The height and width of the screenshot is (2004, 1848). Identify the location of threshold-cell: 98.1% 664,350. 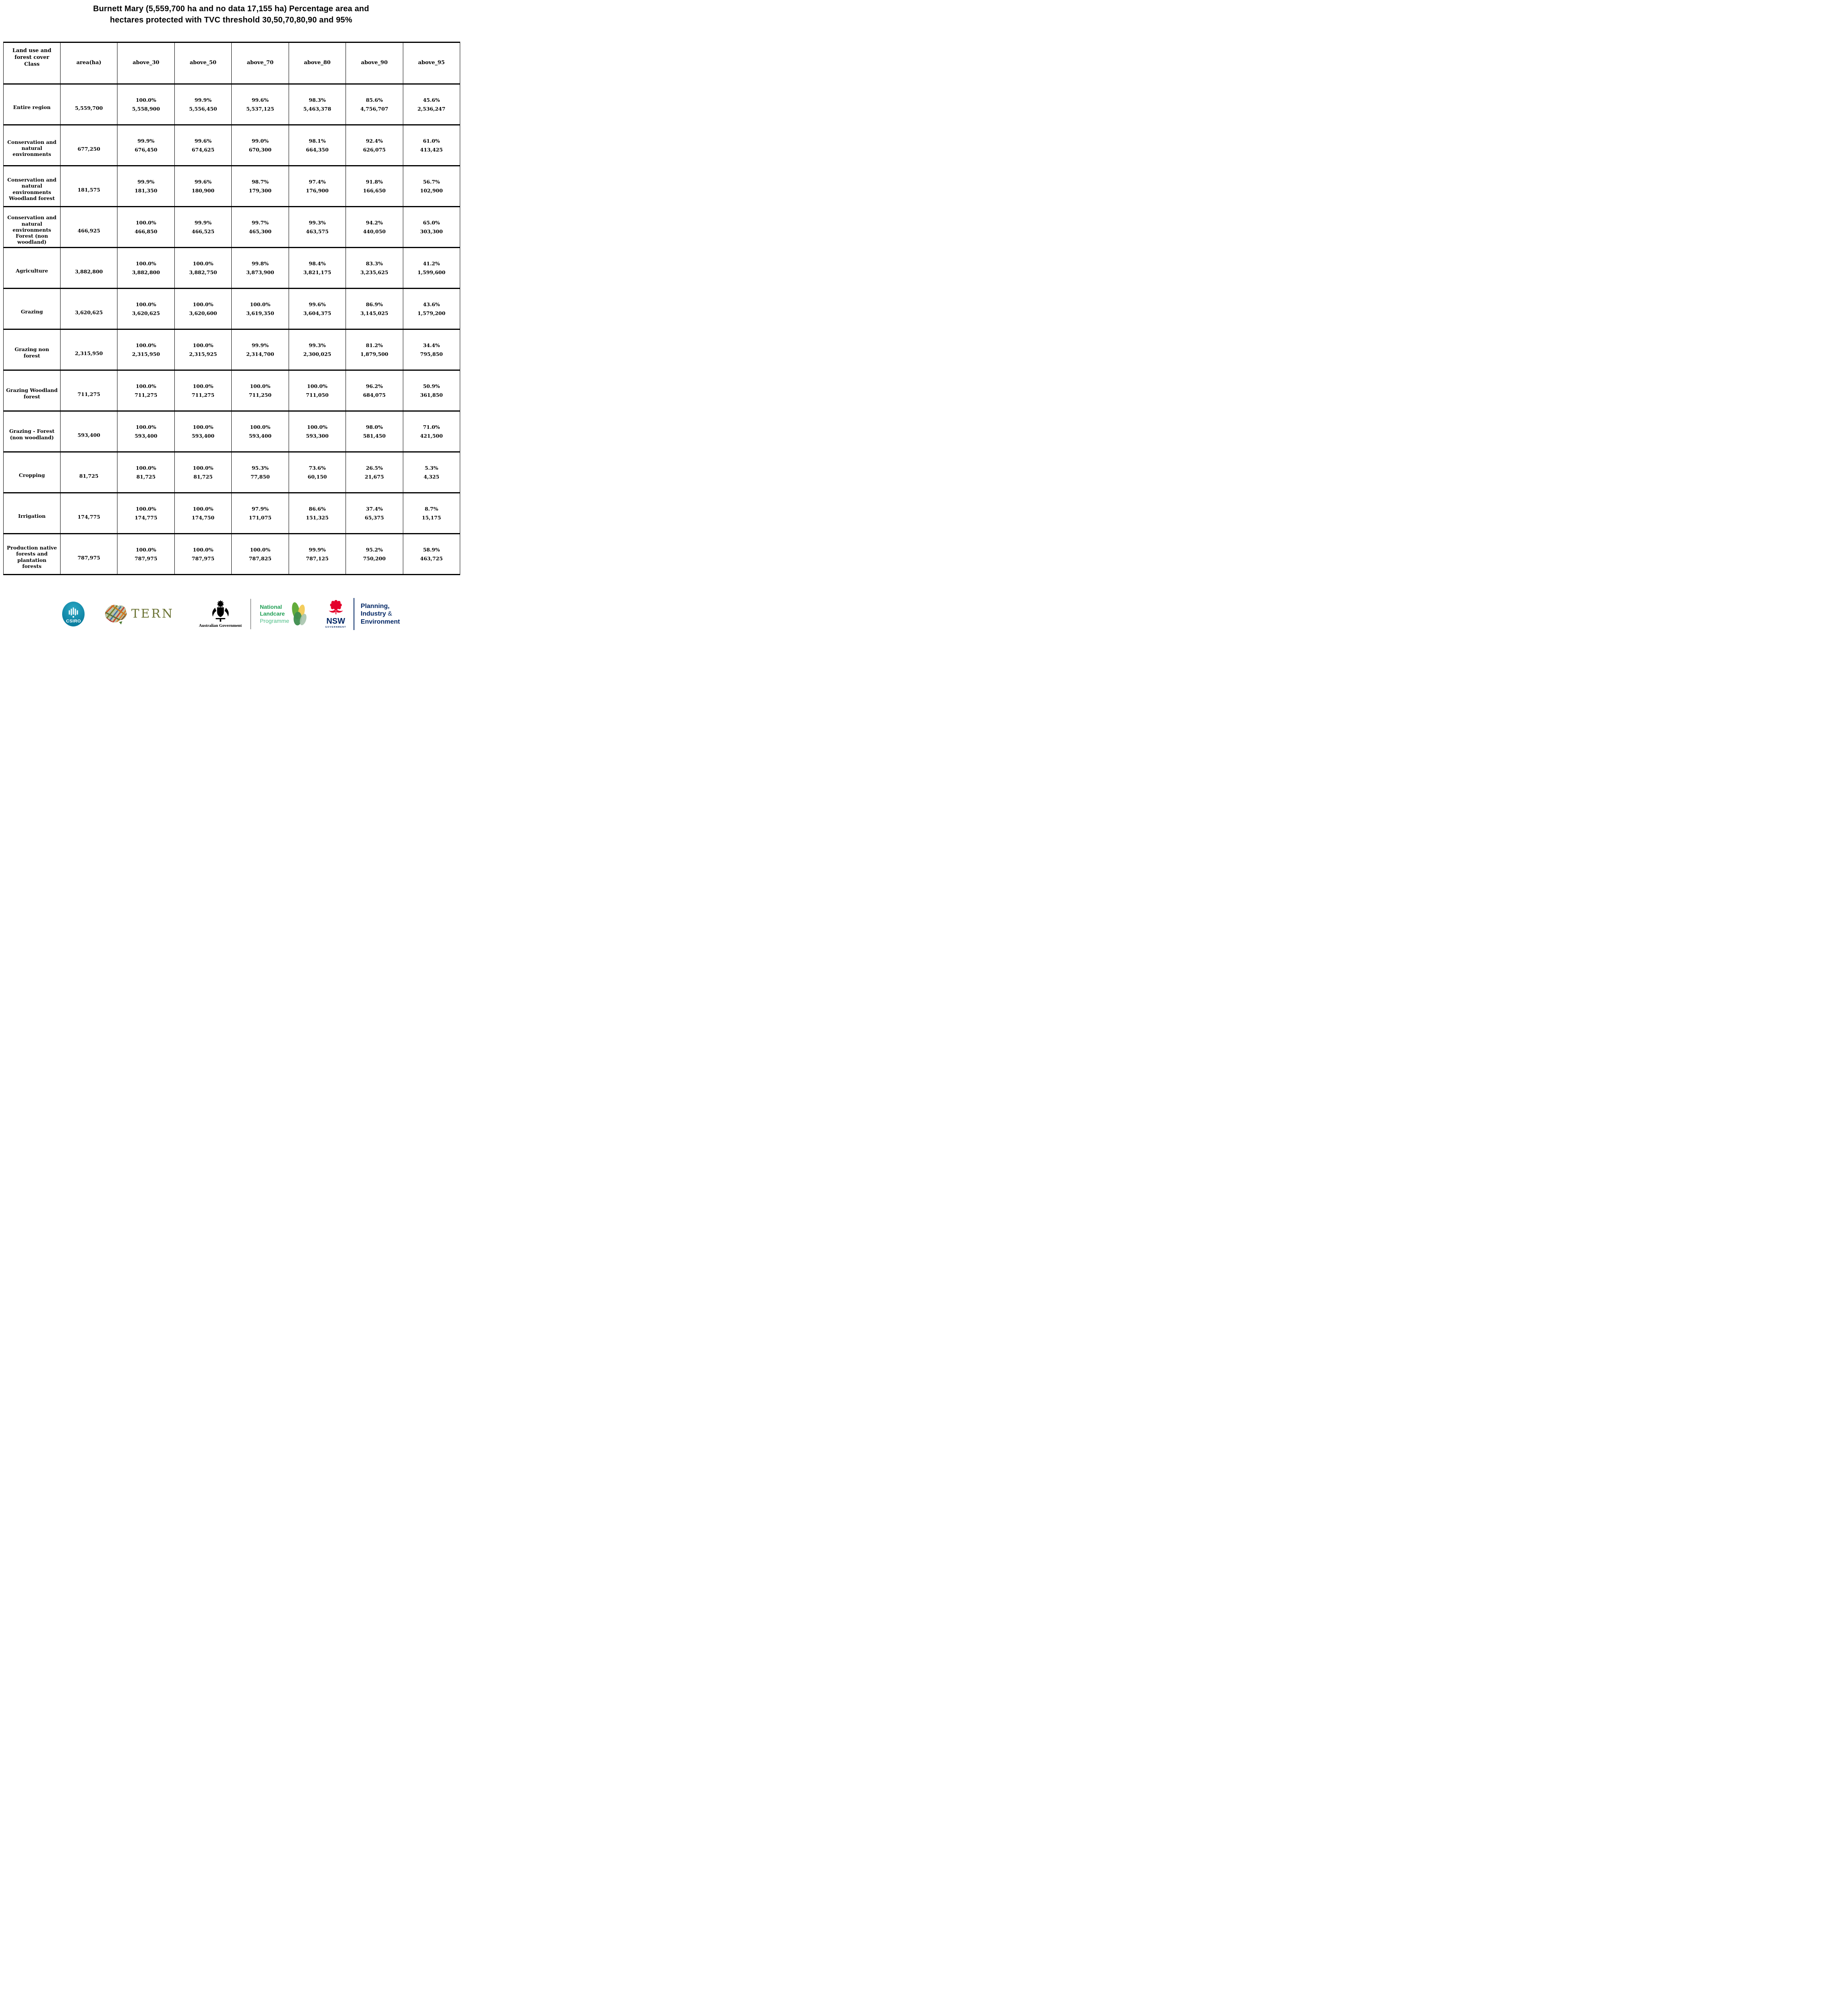
(317, 145).